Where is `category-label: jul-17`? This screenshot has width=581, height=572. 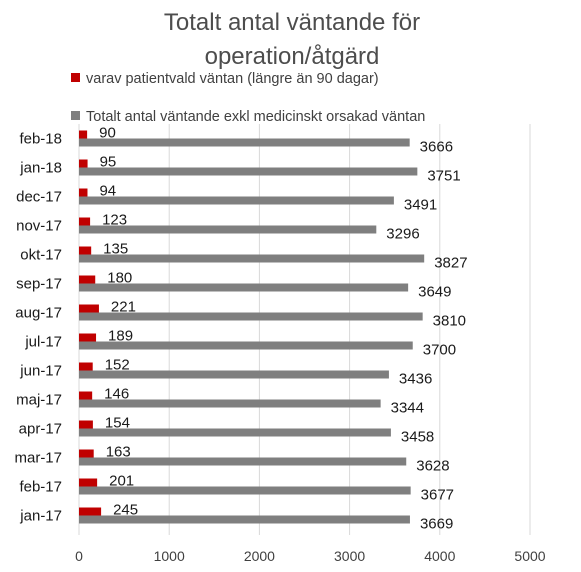 category-label: jul-17 is located at coordinates (43, 342).